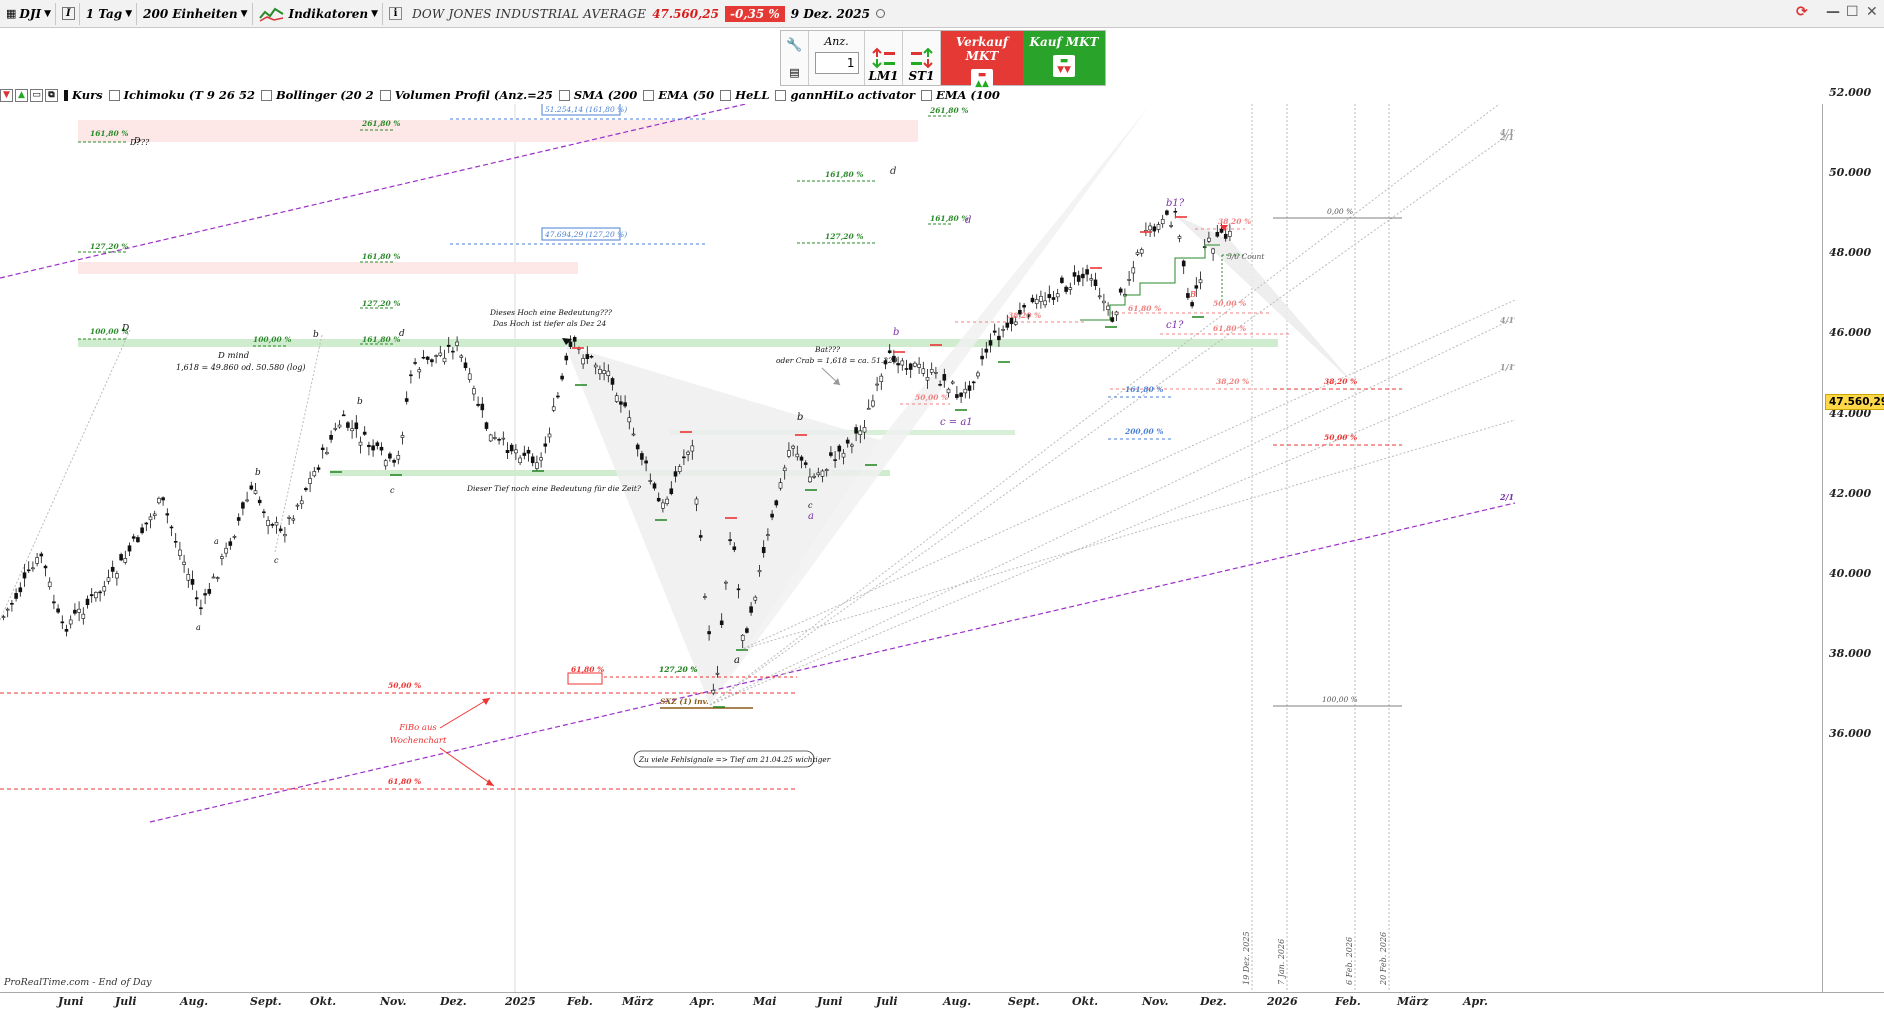 The height and width of the screenshot is (1011, 1884). Describe the element at coordinates (319, 13) in the screenshot. I see `indicators-button: Indikatoren ▼` at that location.